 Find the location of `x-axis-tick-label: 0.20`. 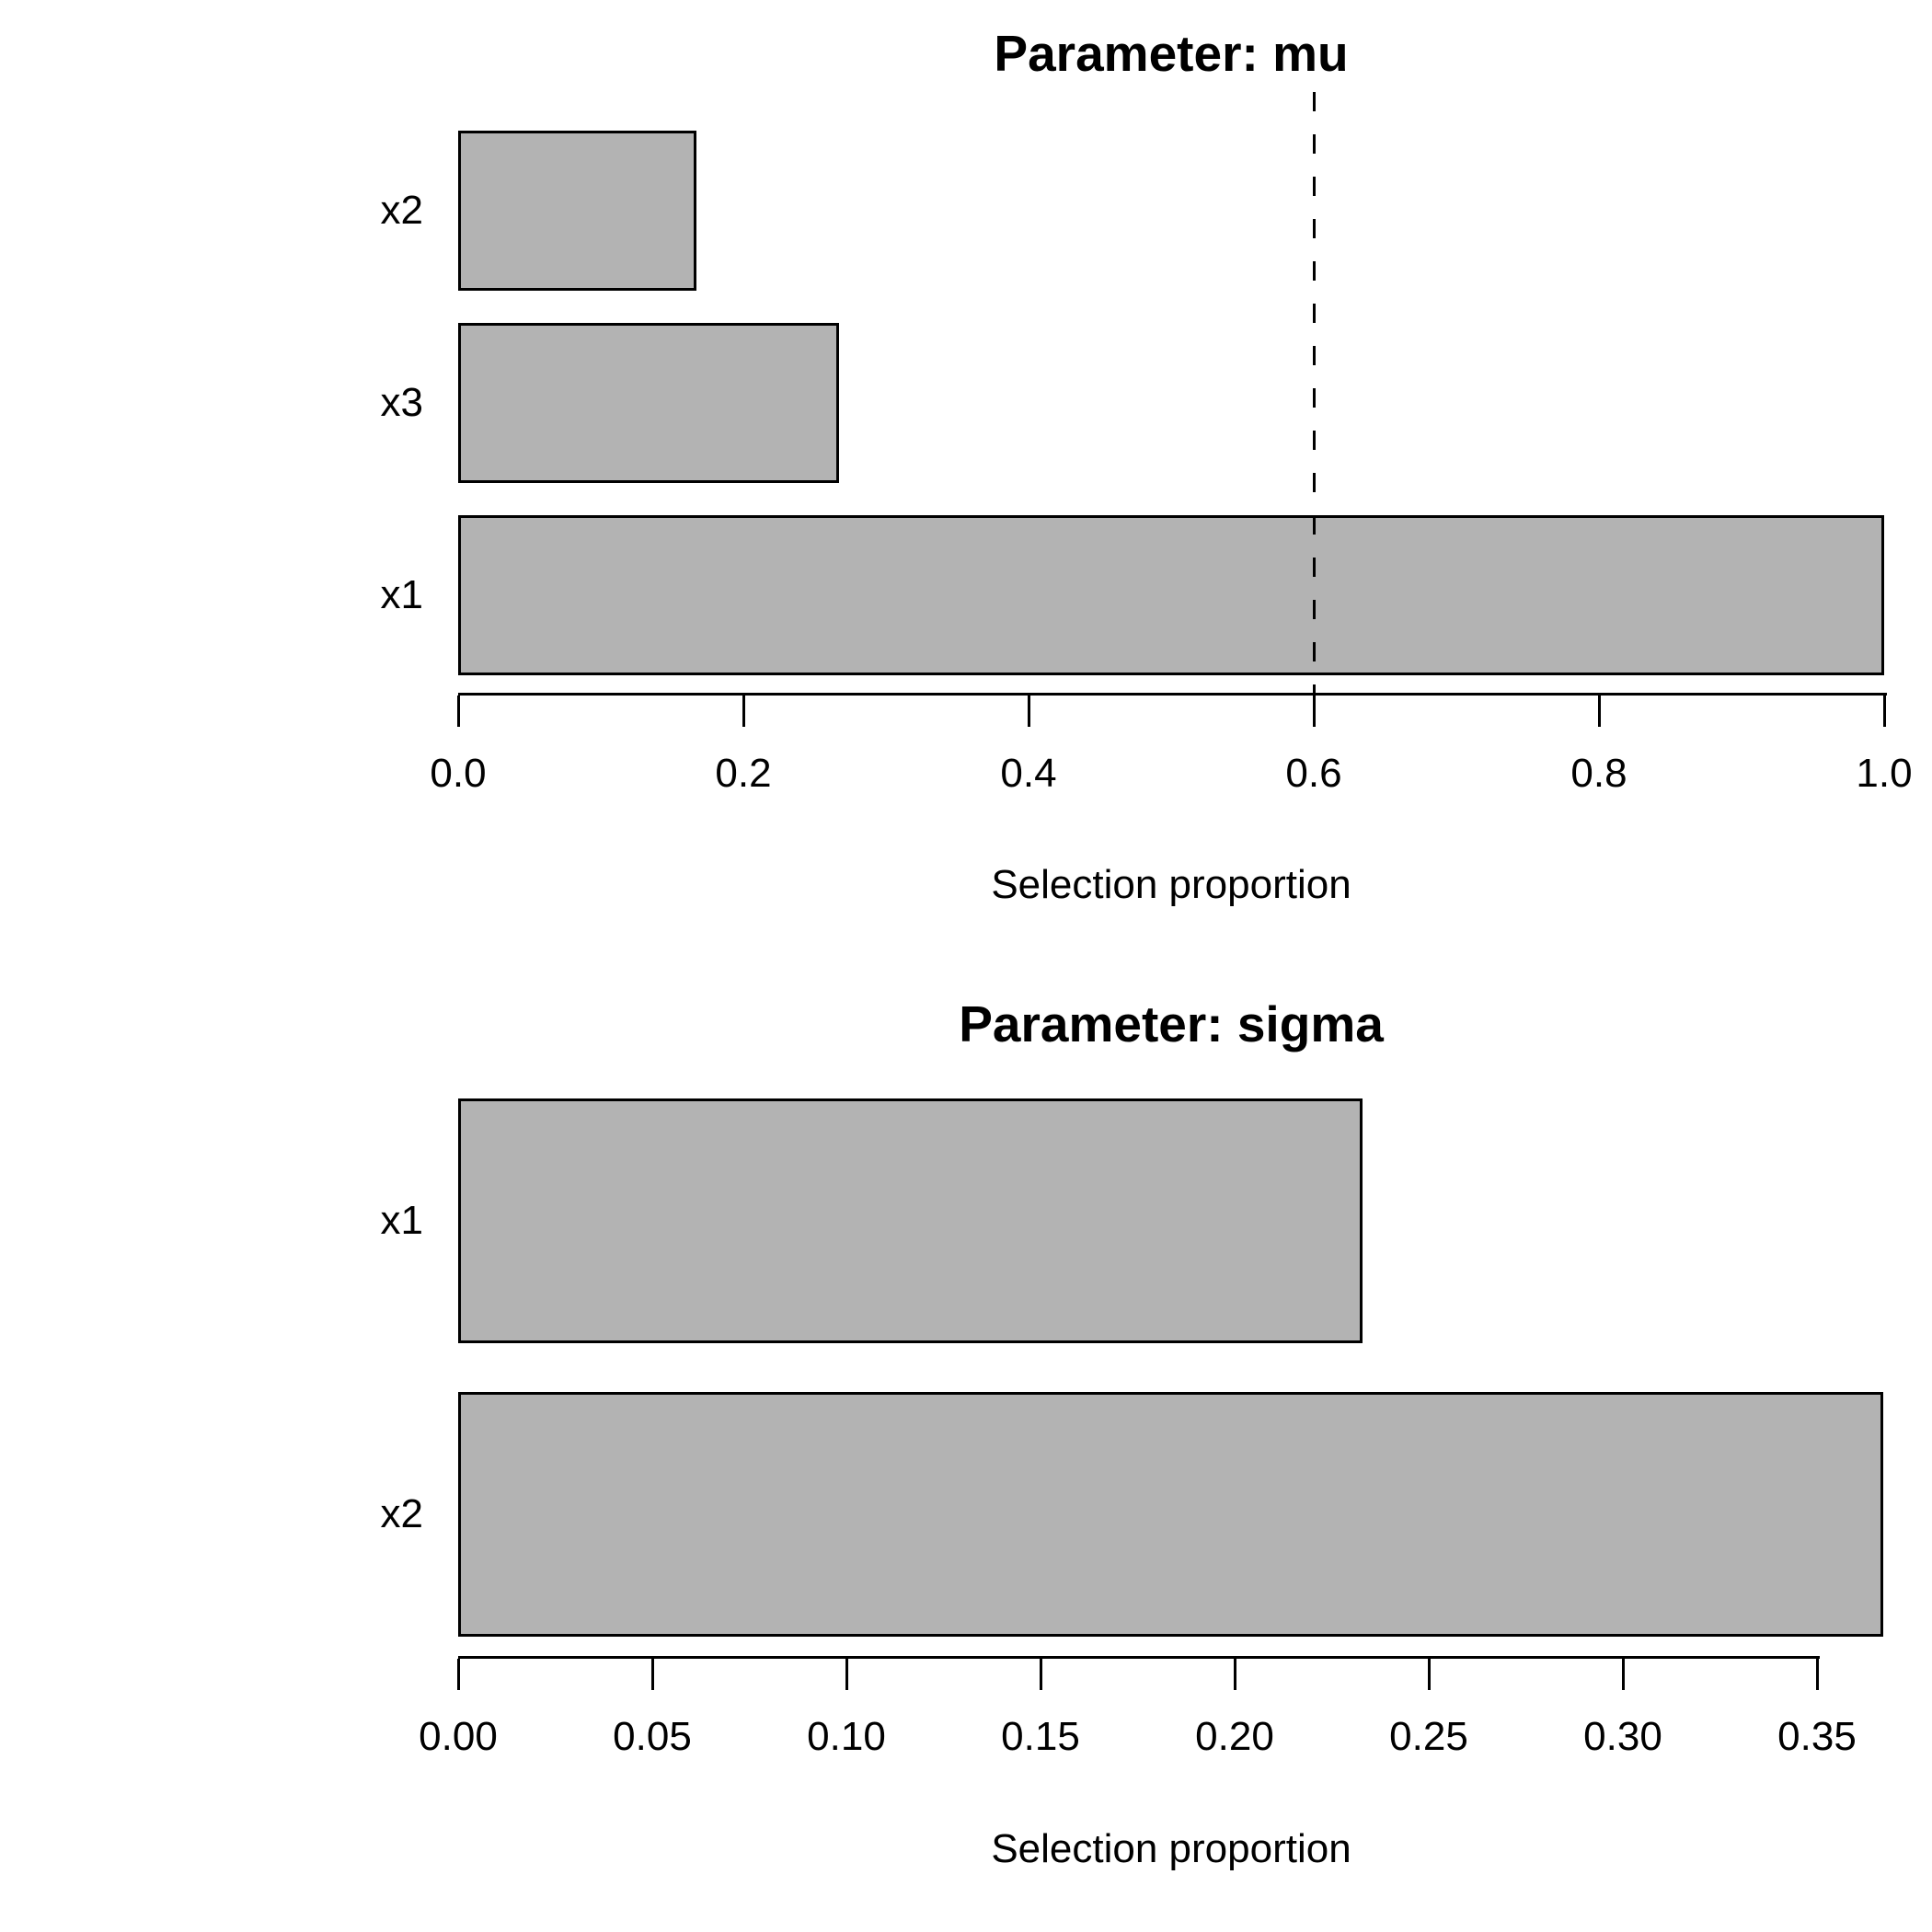

x-axis-tick-label: 0.20 is located at coordinates (1234, 1736).